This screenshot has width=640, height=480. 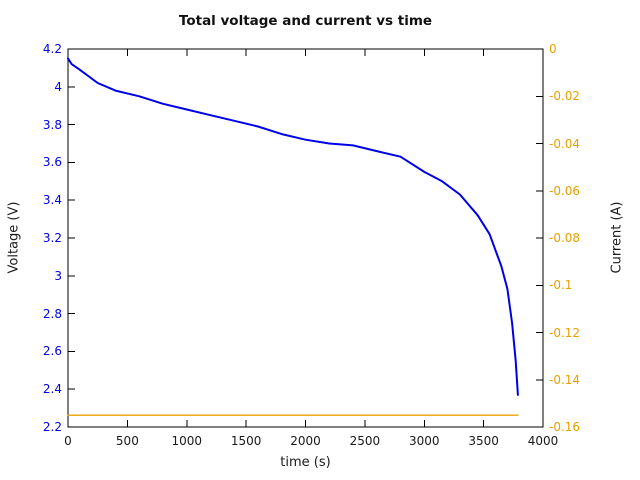 What do you see at coordinates (52, 351) in the screenshot?
I see `y-left-tick-label: 2.6` at bounding box center [52, 351].